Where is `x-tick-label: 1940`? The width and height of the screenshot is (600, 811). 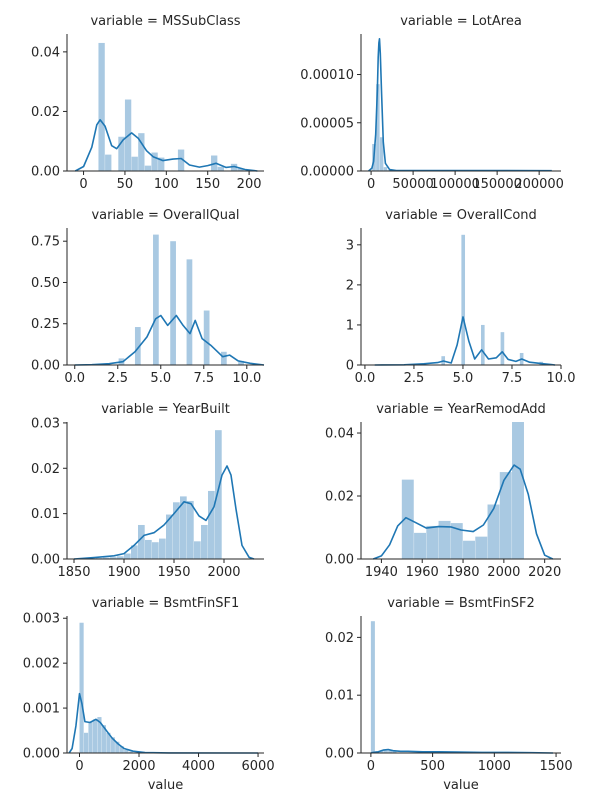 x-tick-label: 1940 is located at coordinates (381, 572).